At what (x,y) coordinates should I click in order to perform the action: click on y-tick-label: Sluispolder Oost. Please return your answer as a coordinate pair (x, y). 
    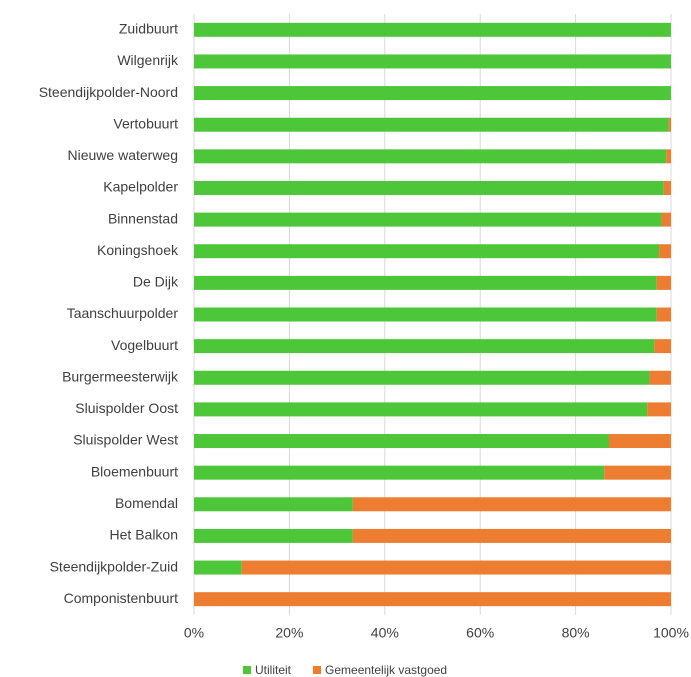
    Looking at the image, I should click on (126, 408).